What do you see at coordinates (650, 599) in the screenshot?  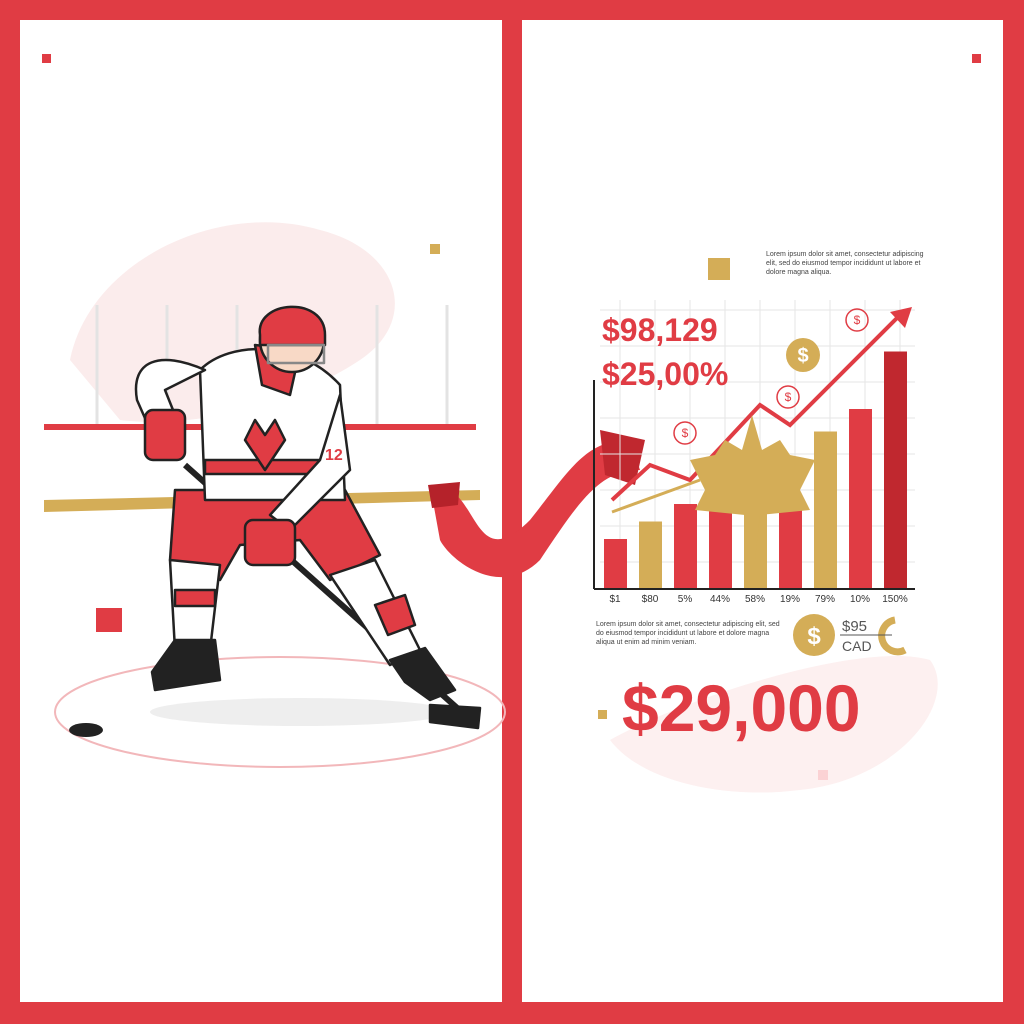 I see `x-tick-label: $80` at bounding box center [650, 599].